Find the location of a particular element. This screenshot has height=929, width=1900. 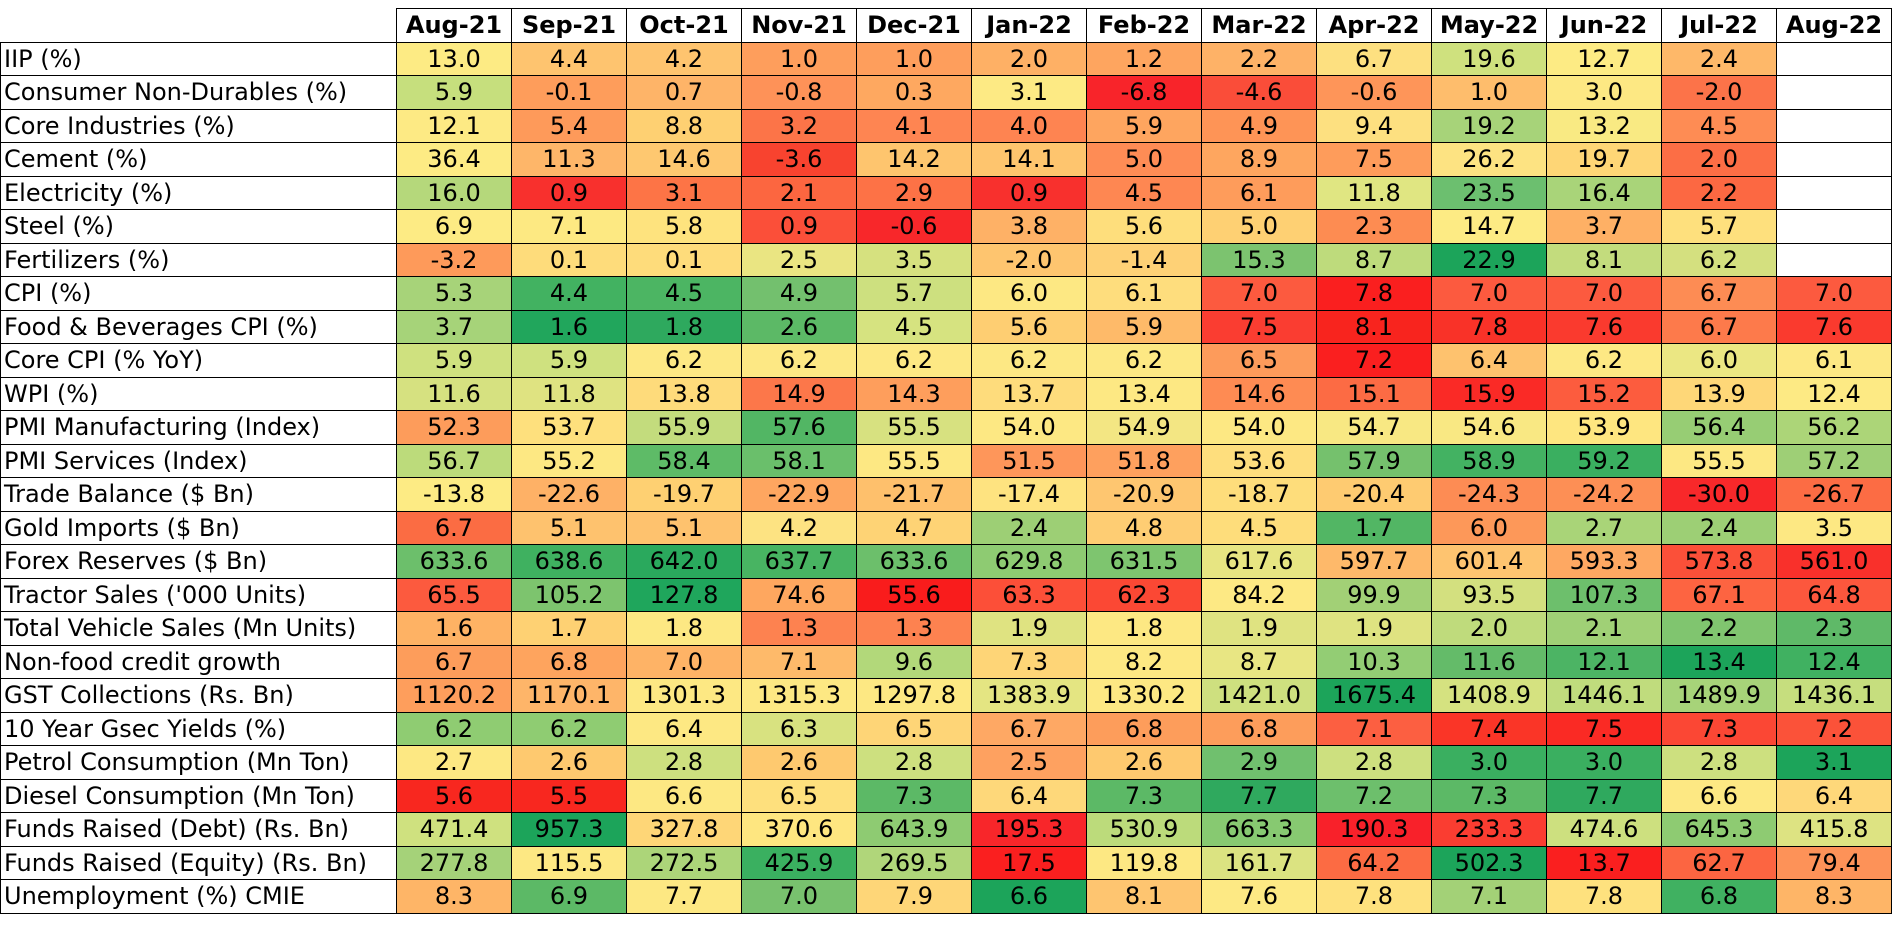

heatmap-cell: 56.7 is located at coordinates (454, 460).